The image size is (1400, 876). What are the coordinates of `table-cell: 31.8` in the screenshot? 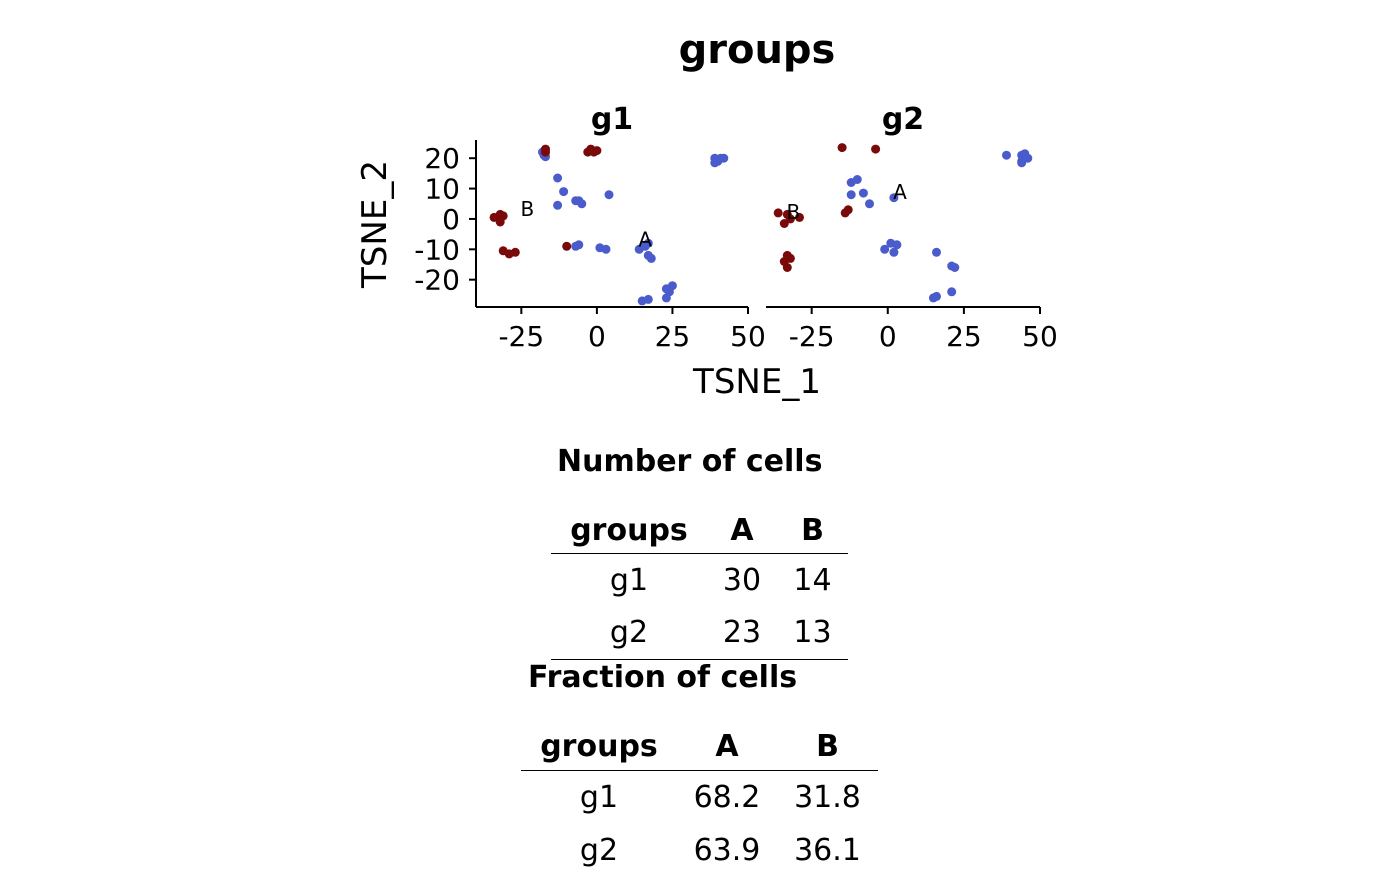 It's located at (827, 797).